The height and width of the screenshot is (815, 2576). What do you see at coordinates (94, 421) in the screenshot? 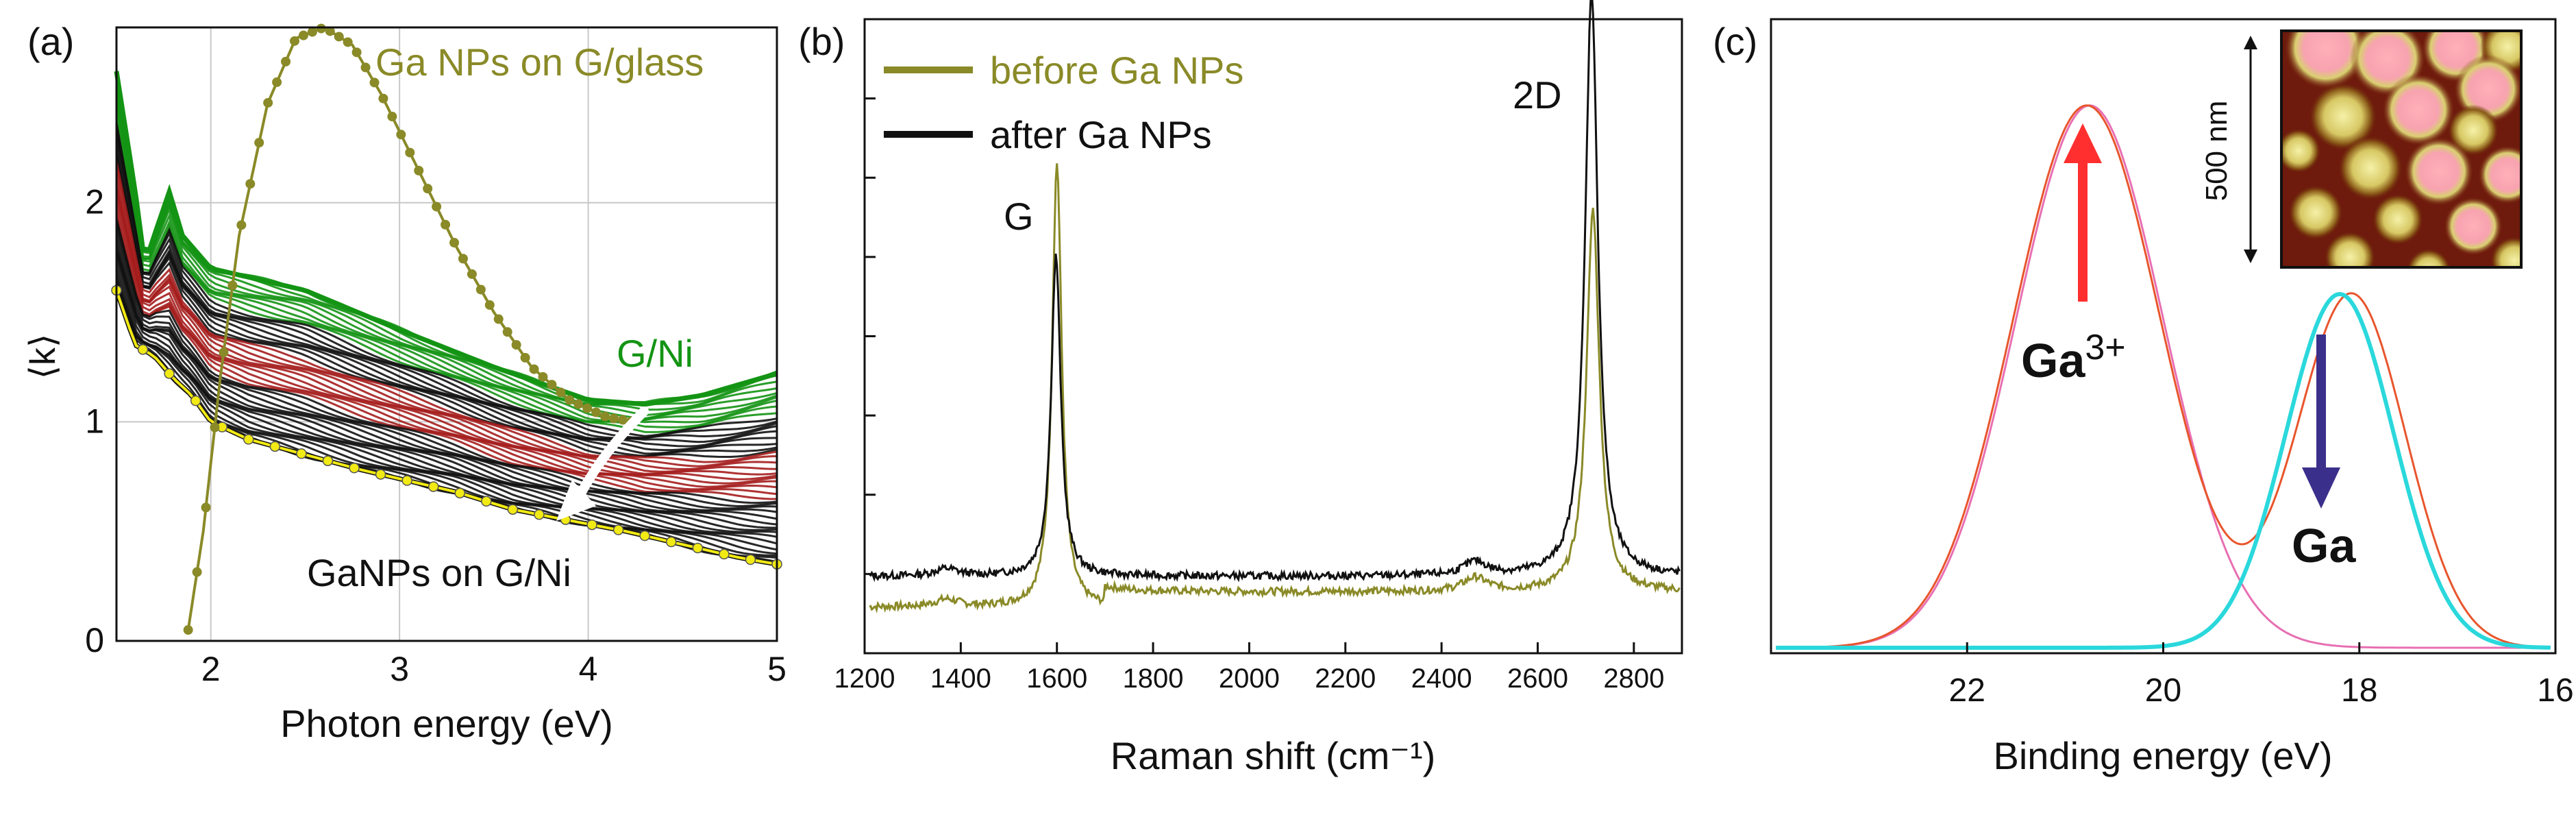
I see `y-tick-label: 1` at bounding box center [94, 421].